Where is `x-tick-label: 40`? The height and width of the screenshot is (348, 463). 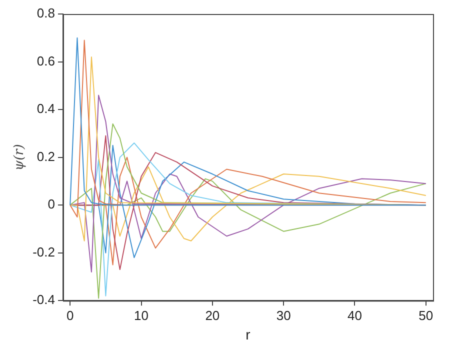
x-tick-label: 40 is located at coordinates (354, 315).